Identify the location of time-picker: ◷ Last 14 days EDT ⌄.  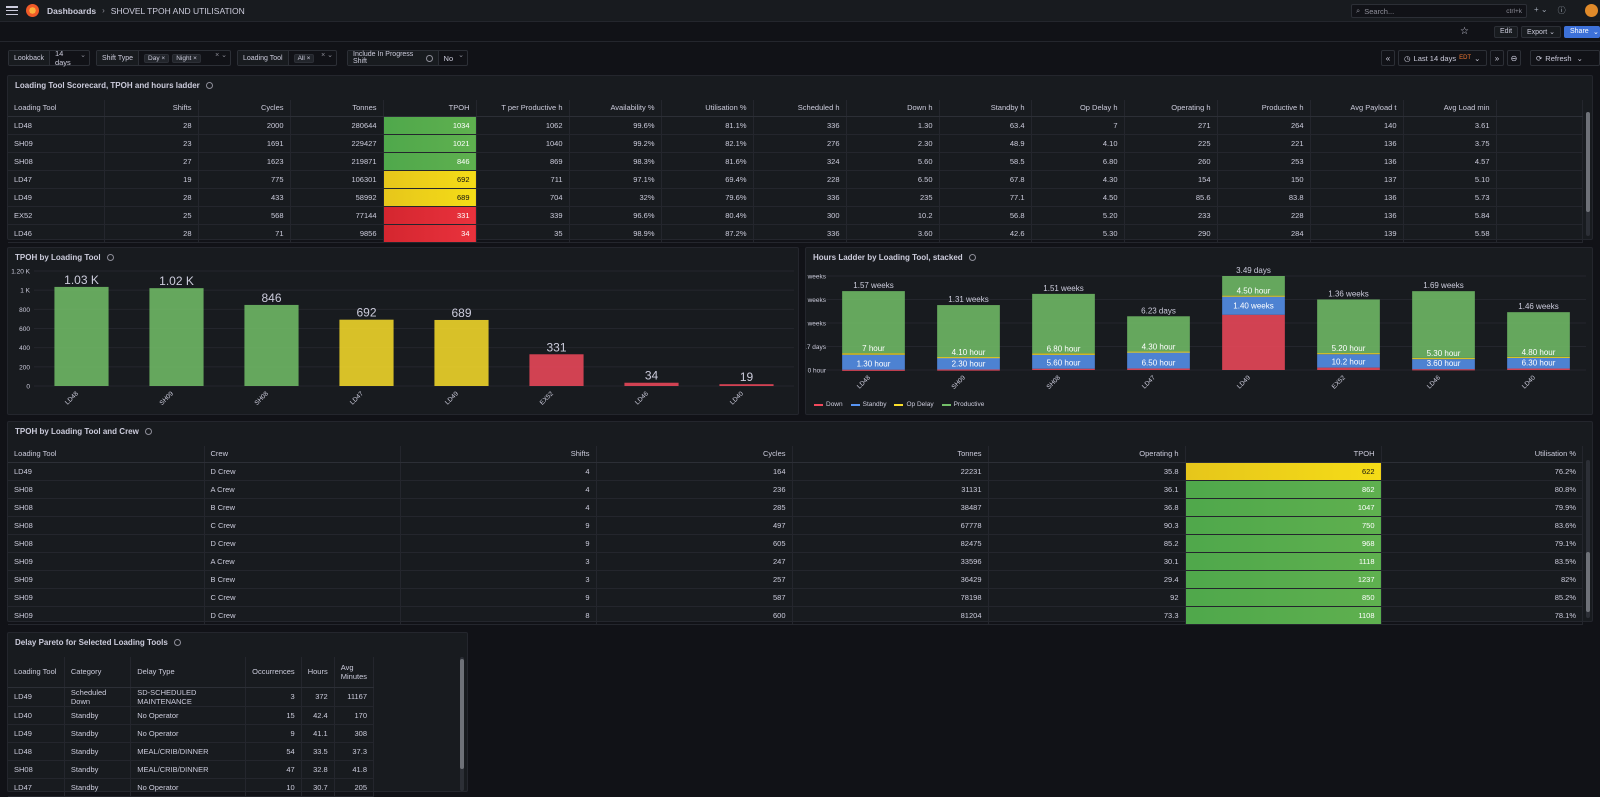
(1442, 58).